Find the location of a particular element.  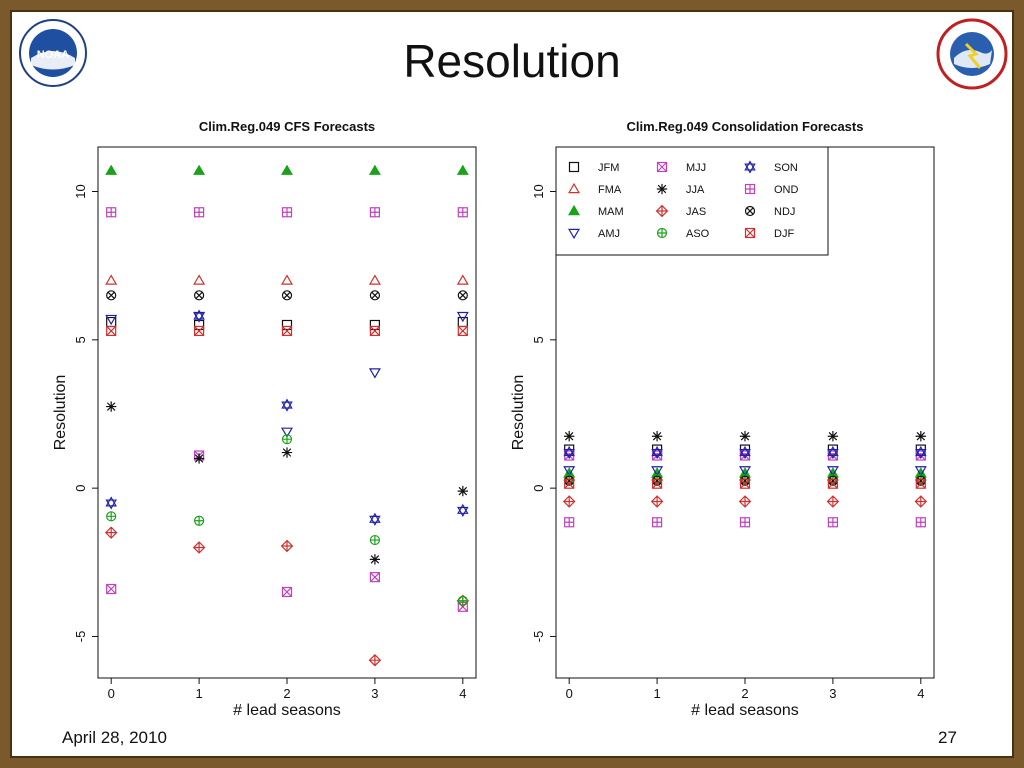

legend-marker-mam is located at coordinates (574, 210).